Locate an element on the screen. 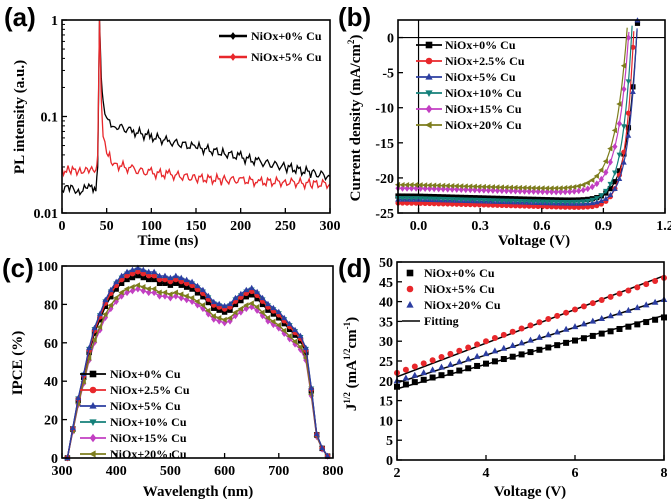 This screenshot has height=502, width=671. b-ytick-label: -5 is located at coordinates (388, 74).